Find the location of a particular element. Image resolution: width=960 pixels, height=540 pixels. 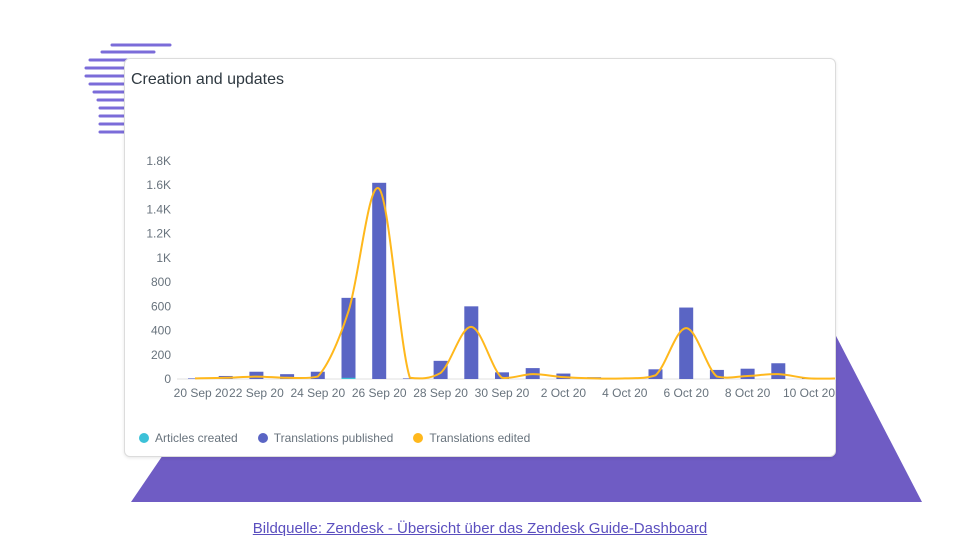

y-tick-label: 0 is located at coordinates (167, 379).